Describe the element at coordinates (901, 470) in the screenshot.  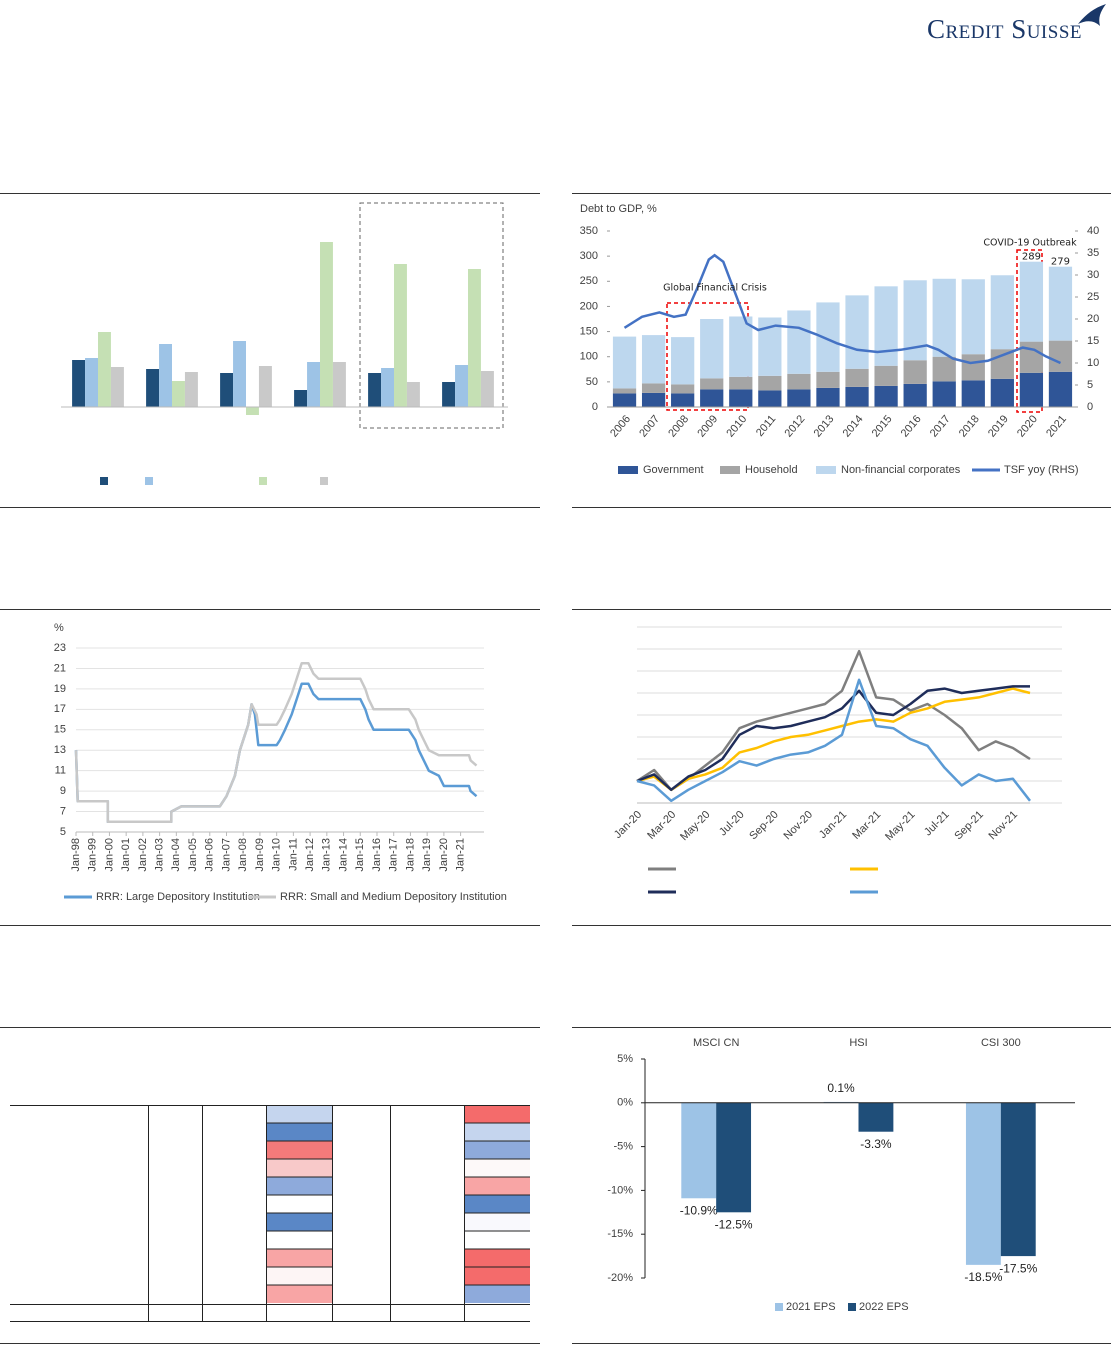
I see `legend-label: Non-financial corporates` at that location.